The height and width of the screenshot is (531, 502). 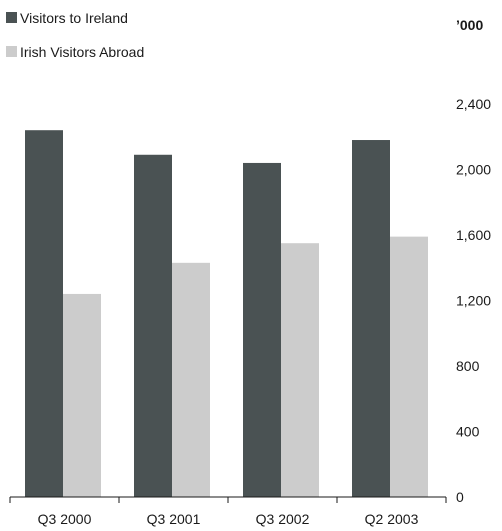 I want to click on y-tick-label: 800, so click(x=468, y=366).